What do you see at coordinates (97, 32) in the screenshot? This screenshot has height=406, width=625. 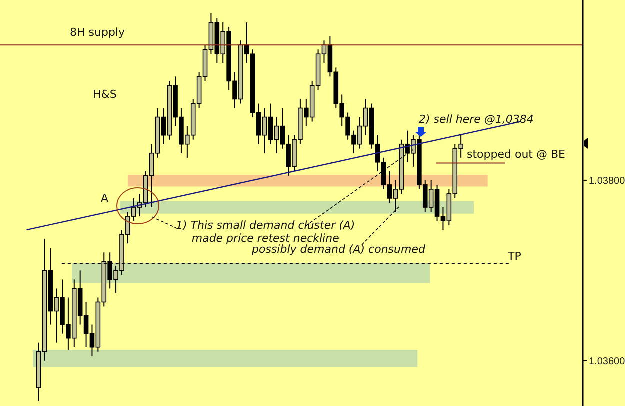 I see `ref-line-label: 8H supply` at bounding box center [97, 32].